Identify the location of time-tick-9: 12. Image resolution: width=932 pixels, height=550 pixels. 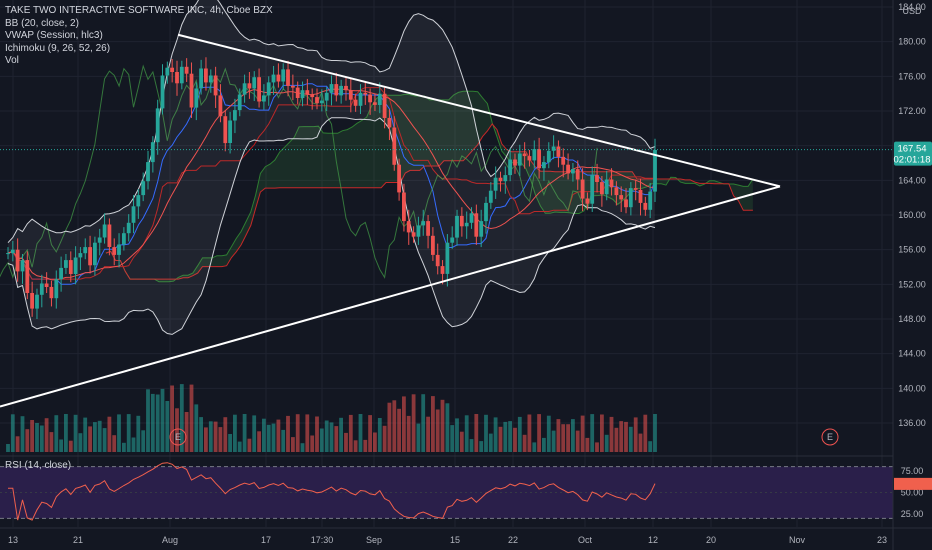
(653, 540).